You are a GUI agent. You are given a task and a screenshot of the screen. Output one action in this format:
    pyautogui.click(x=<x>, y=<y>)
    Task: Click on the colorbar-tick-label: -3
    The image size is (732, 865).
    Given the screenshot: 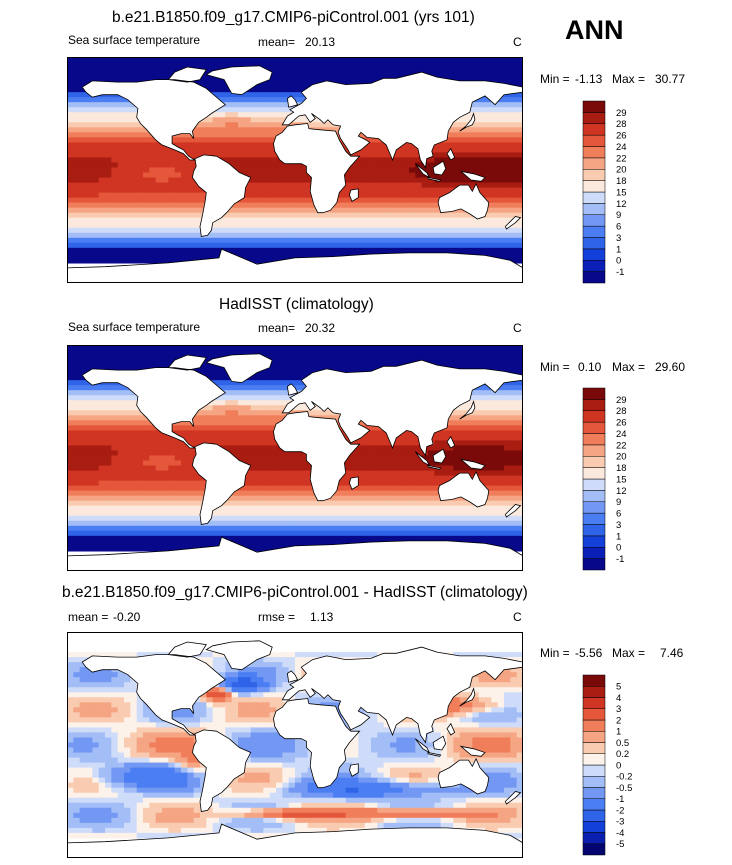 What is the action you would take?
    pyautogui.click(x=620, y=822)
    